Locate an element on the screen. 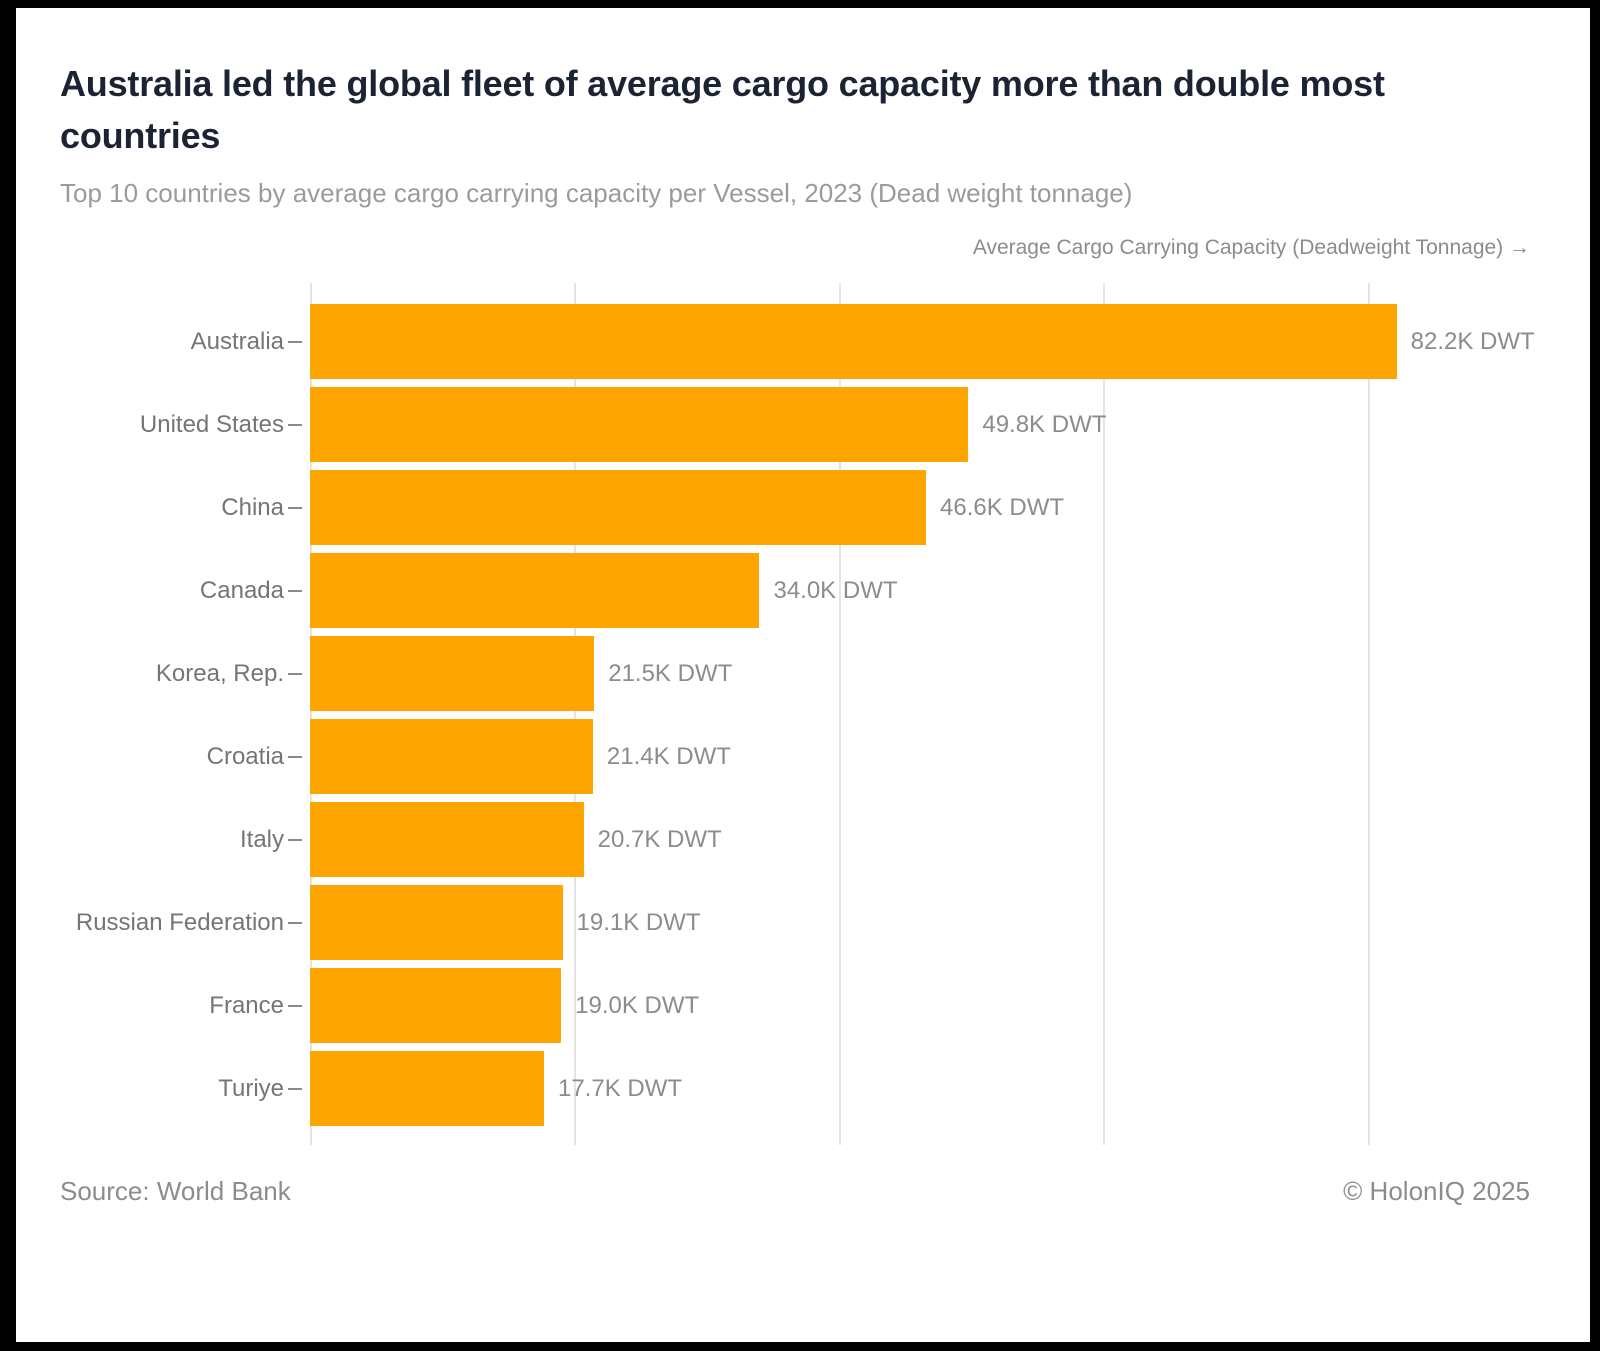 The height and width of the screenshot is (1351, 1600). source-note: Source: World Bank is located at coordinates (175, 1191).